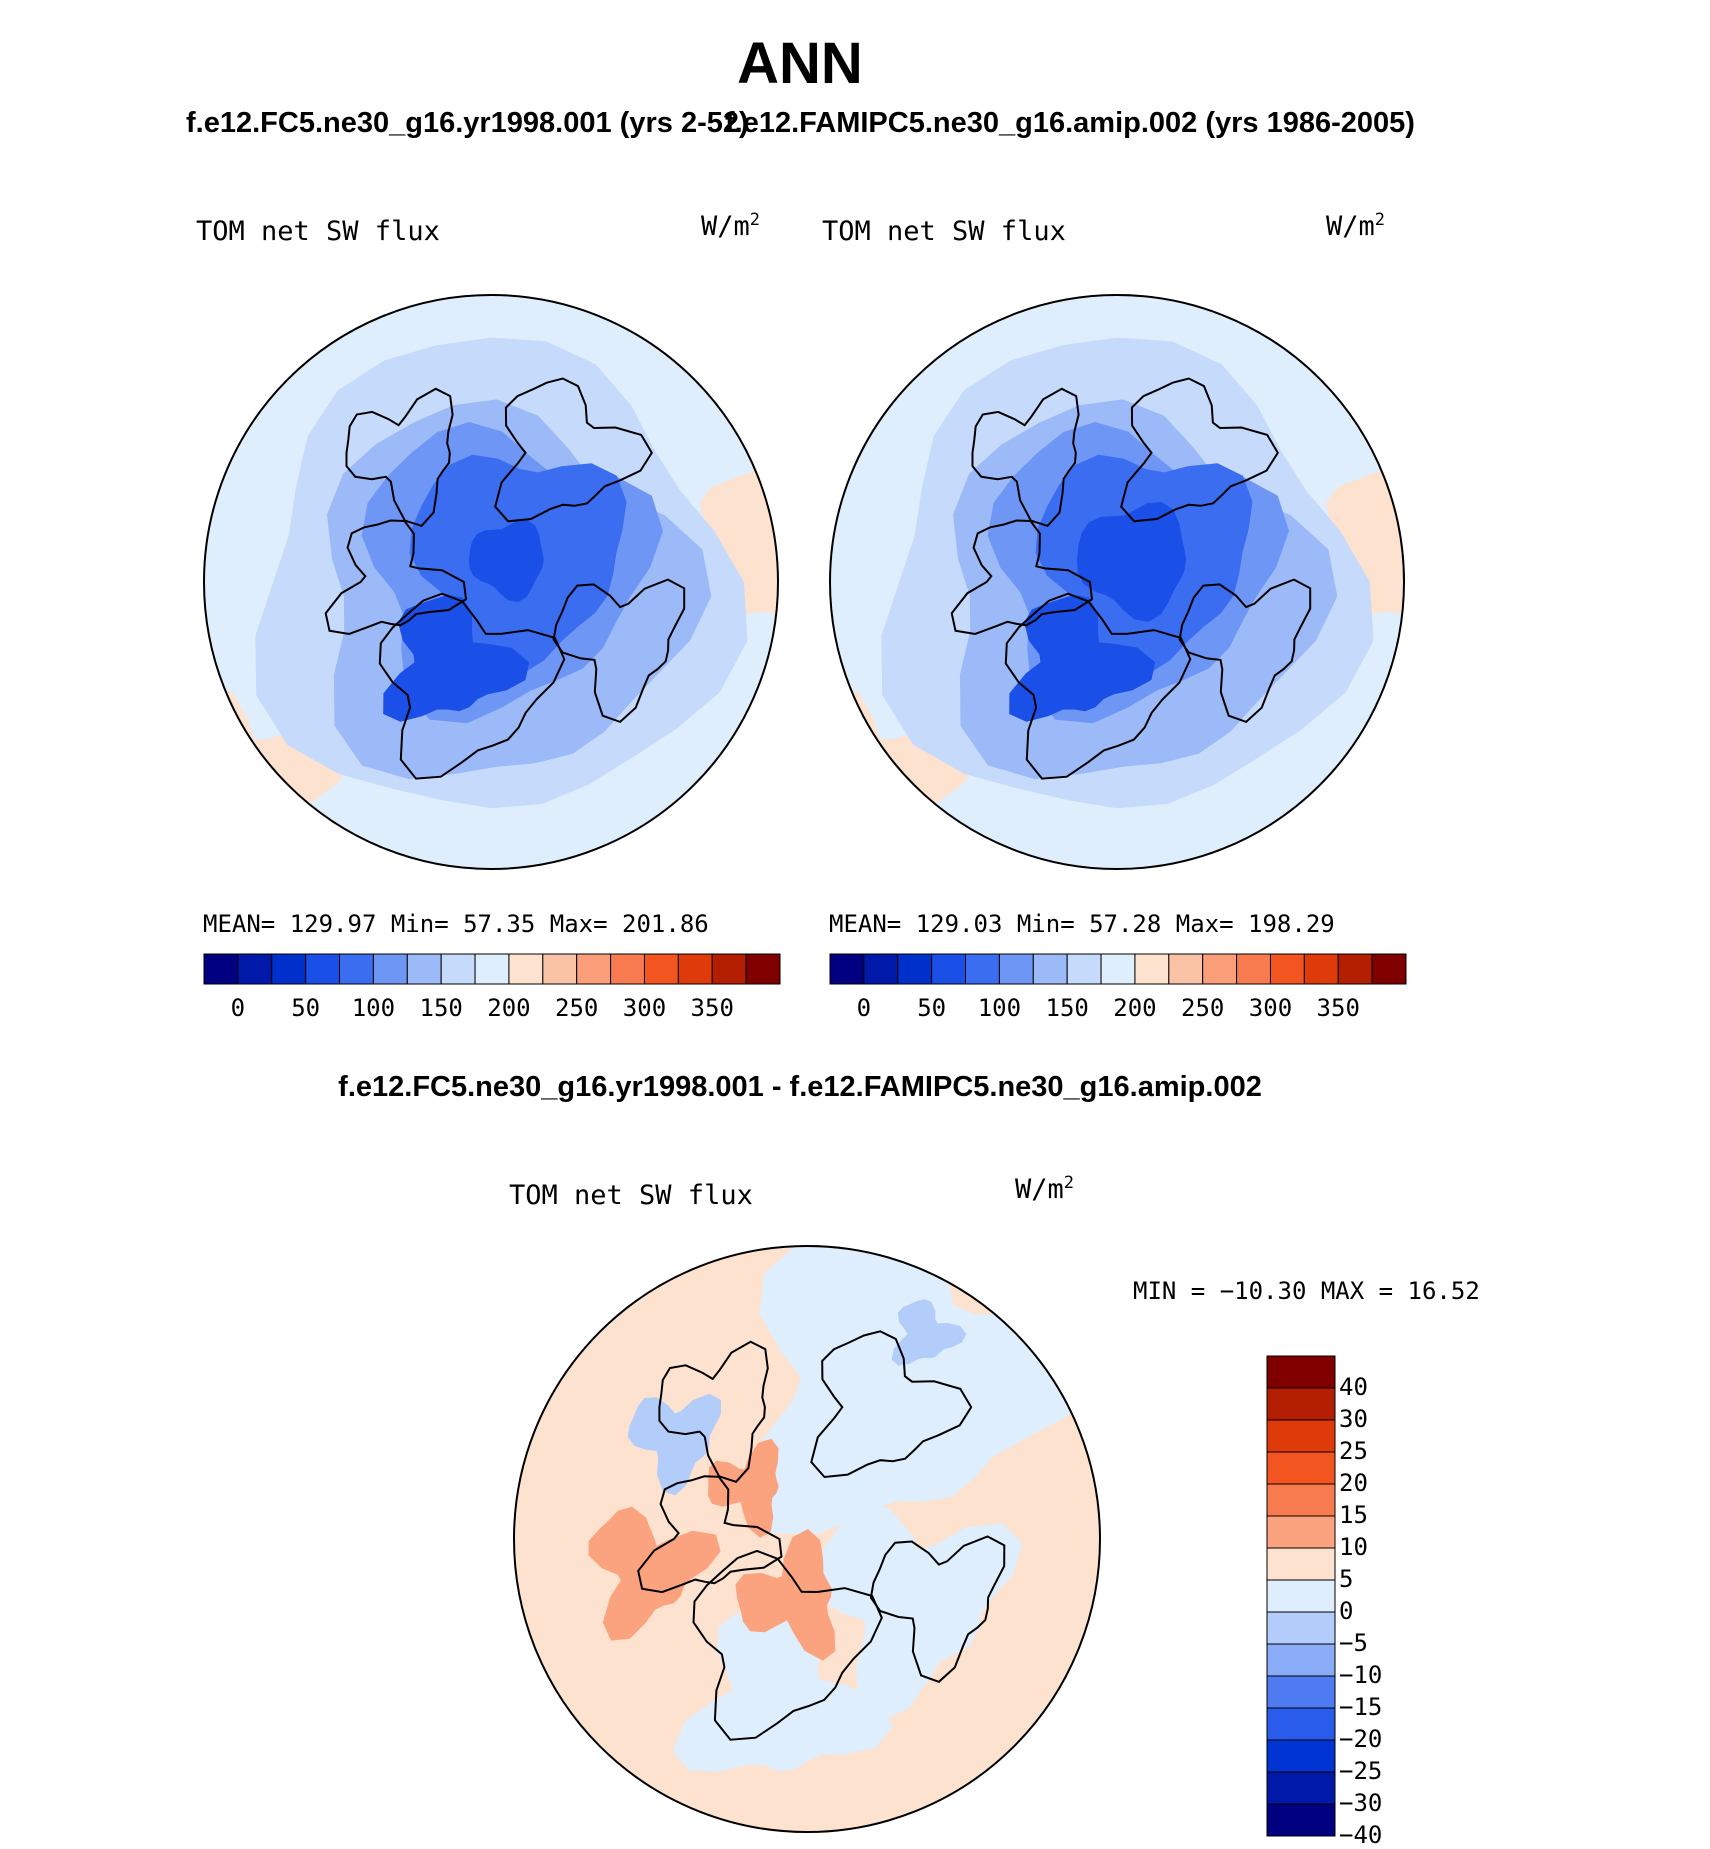 The height and width of the screenshot is (1849, 1710). I want to click on panel2-polar-map, so click(1117, 582).